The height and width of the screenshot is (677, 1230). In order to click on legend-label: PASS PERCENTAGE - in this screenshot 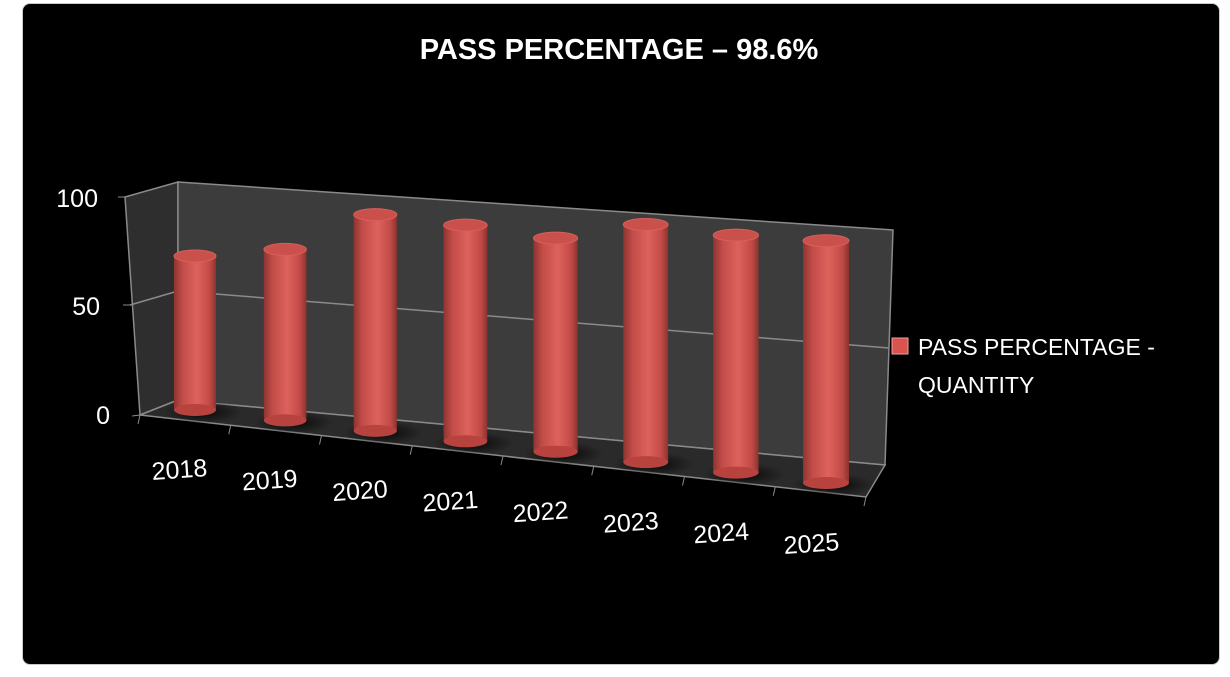, I will do `click(1036, 347)`.